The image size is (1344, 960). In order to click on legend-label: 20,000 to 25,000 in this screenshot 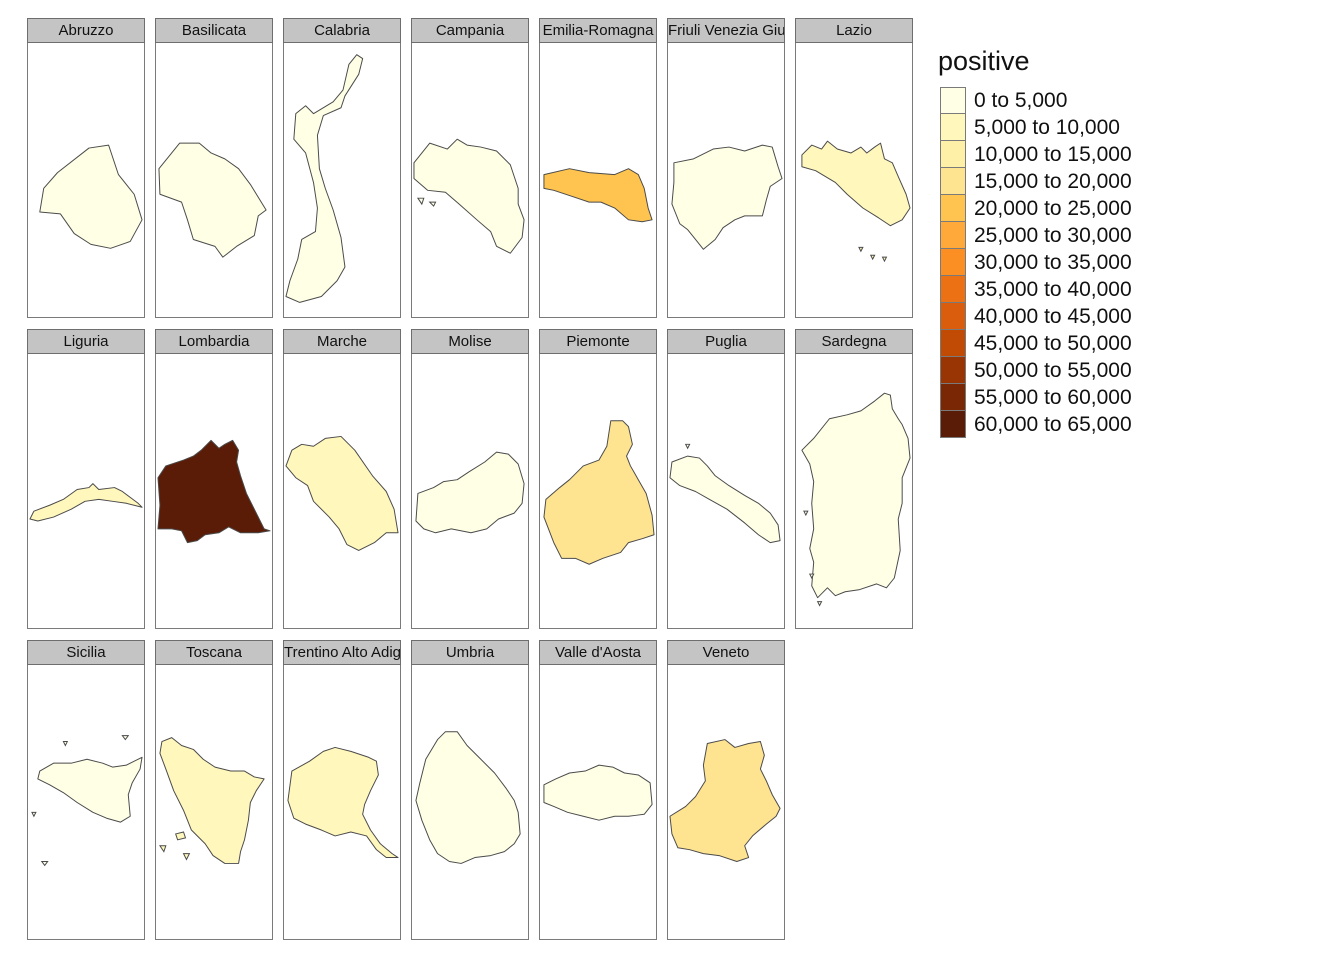, I will do `click(1053, 208)`.